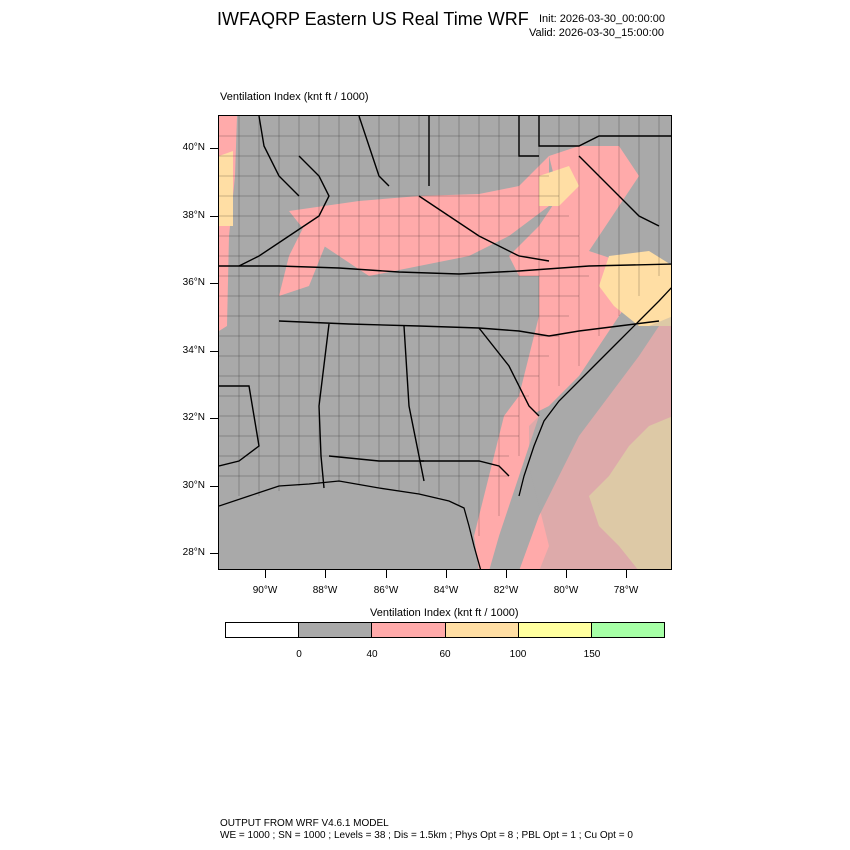 This screenshot has width=850, height=850. What do you see at coordinates (386, 590) in the screenshot?
I see `lon-label: 86°W` at bounding box center [386, 590].